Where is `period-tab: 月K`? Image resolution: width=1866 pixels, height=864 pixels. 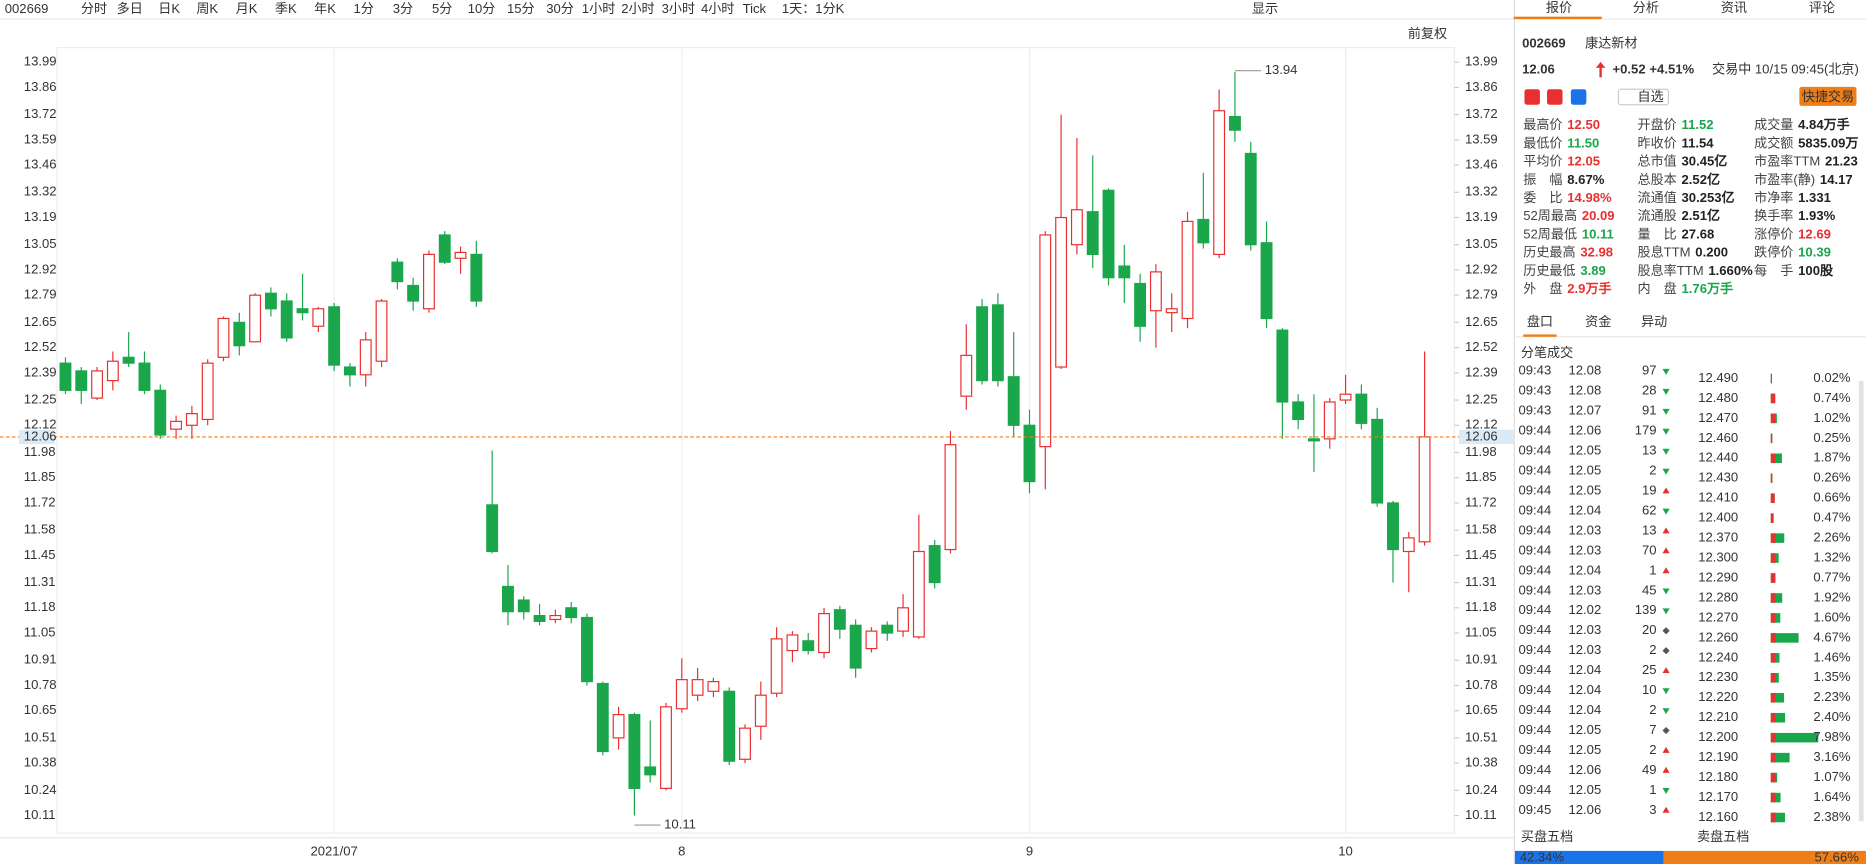
period-tab: 月K is located at coordinates (247, 8).